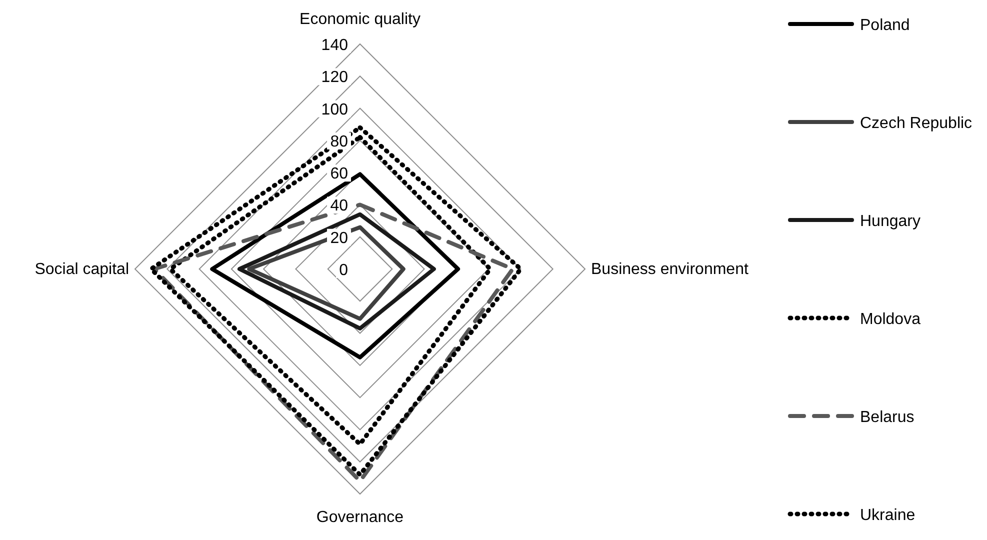  What do you see at coordinates (890, 221) in the screenshot?
I see `legend-label: Hungary` at bounding box center [890, 221].